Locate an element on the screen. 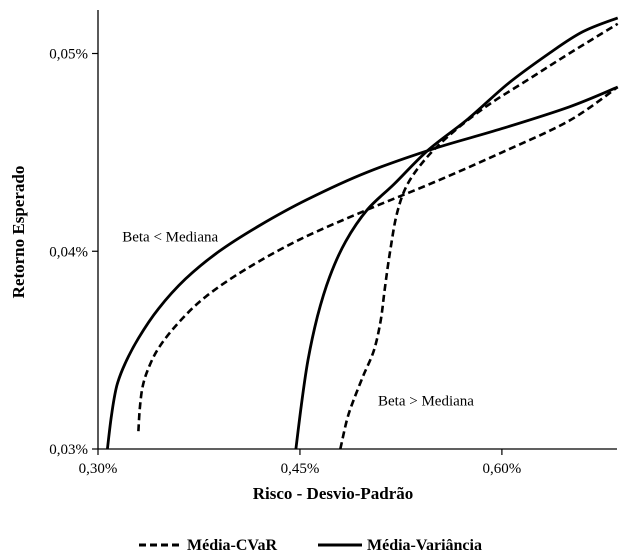 The image size is (625, 558). legend: Média-CVaR Média-Variância is located at coordinates (310, 545).